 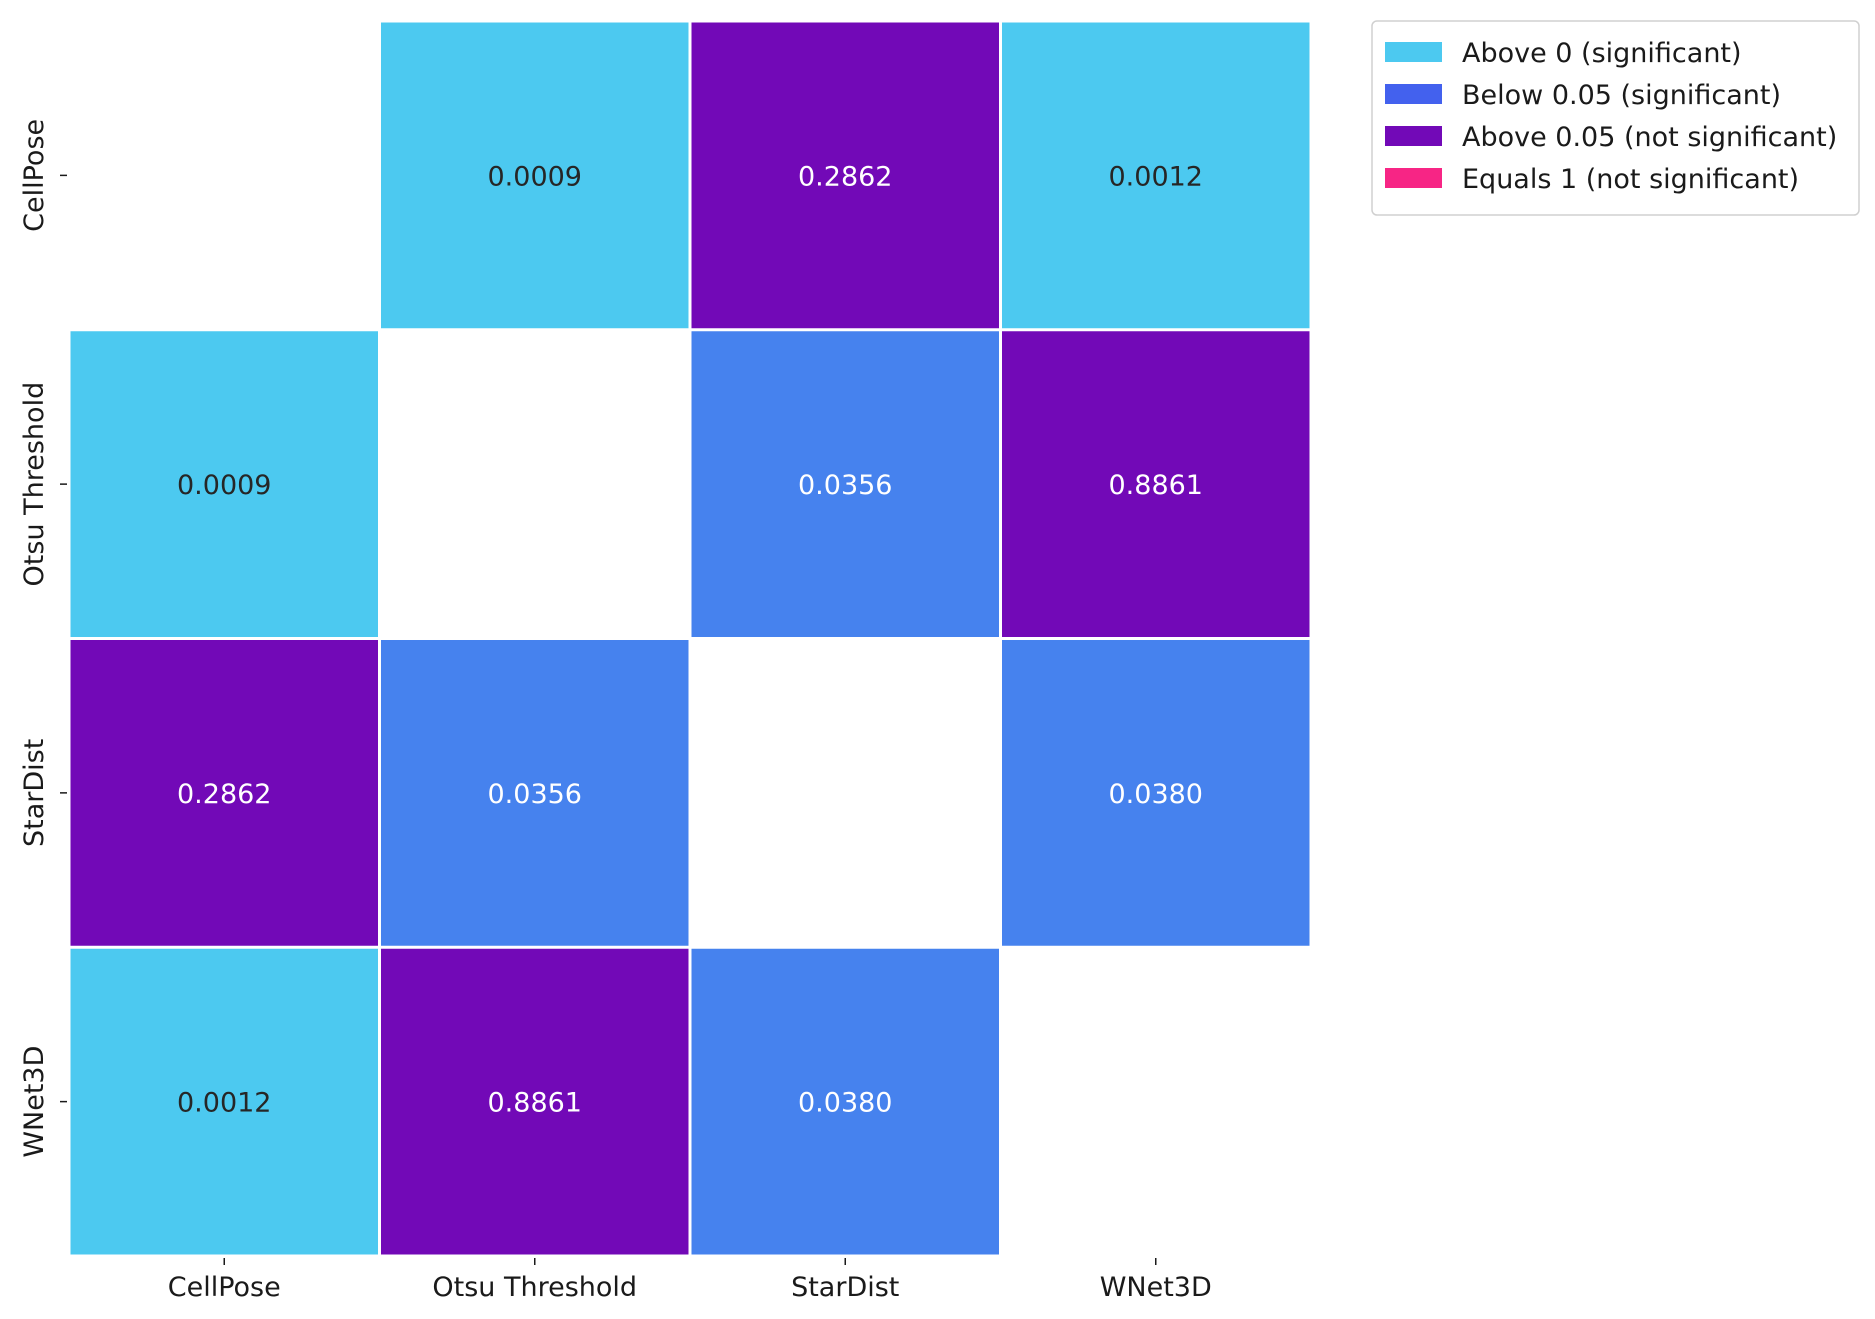 What do you see at coordinates (34, 484) in the screenshot?
I see `y-tick-label-1: Otsu Threshold` at bounding box center [34, 484].